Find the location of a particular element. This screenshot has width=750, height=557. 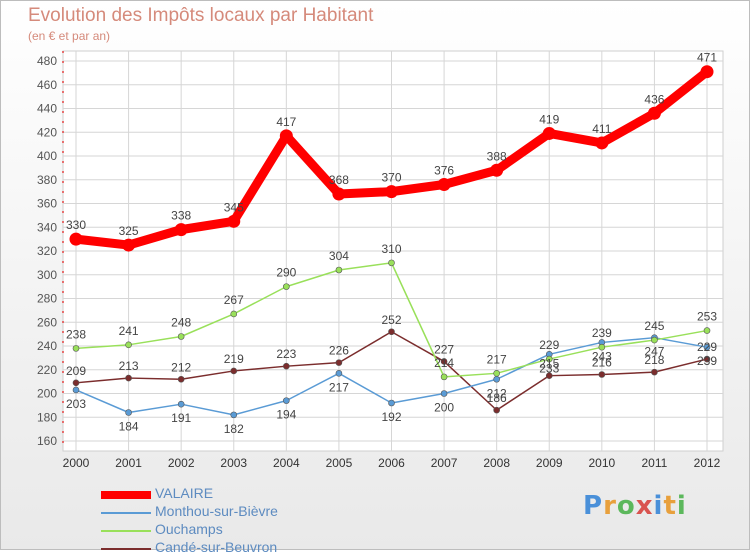

data-label: 243 is located at coordinates (602, 356).